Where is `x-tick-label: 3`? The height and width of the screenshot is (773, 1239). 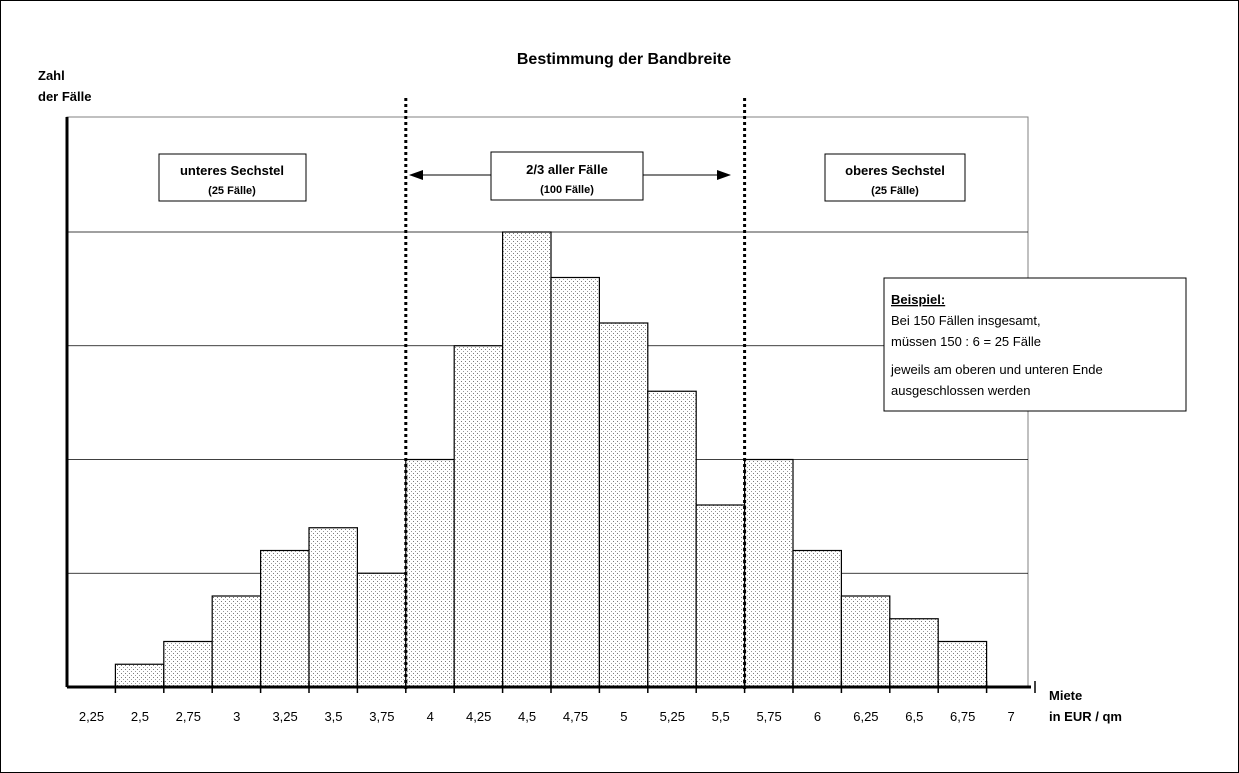
x-tick-label: 3 is located at coordinates (236, 716).